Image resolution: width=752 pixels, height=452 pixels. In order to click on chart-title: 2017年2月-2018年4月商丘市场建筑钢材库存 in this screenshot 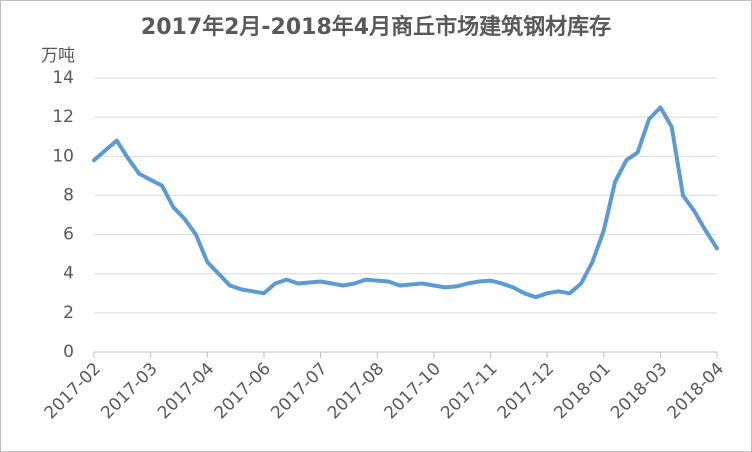, I will do `click(376, 27)`.